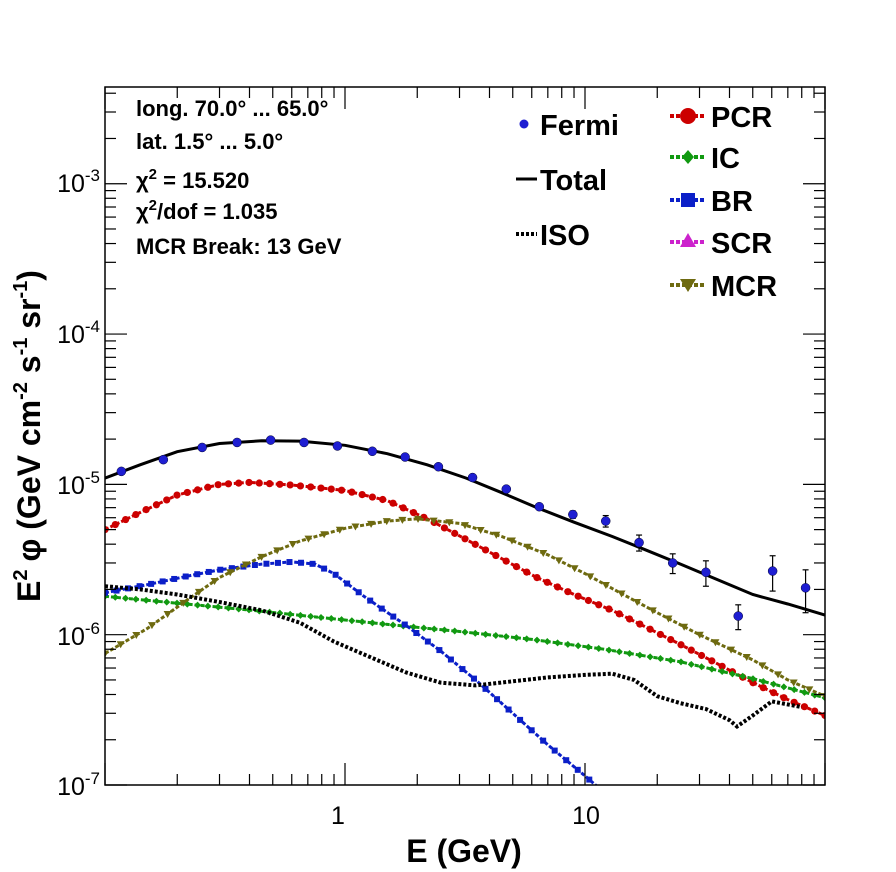  Describe the element at coordinates (705, 159) in the screenshot. I see `legend-item-ic: IC` at that location.